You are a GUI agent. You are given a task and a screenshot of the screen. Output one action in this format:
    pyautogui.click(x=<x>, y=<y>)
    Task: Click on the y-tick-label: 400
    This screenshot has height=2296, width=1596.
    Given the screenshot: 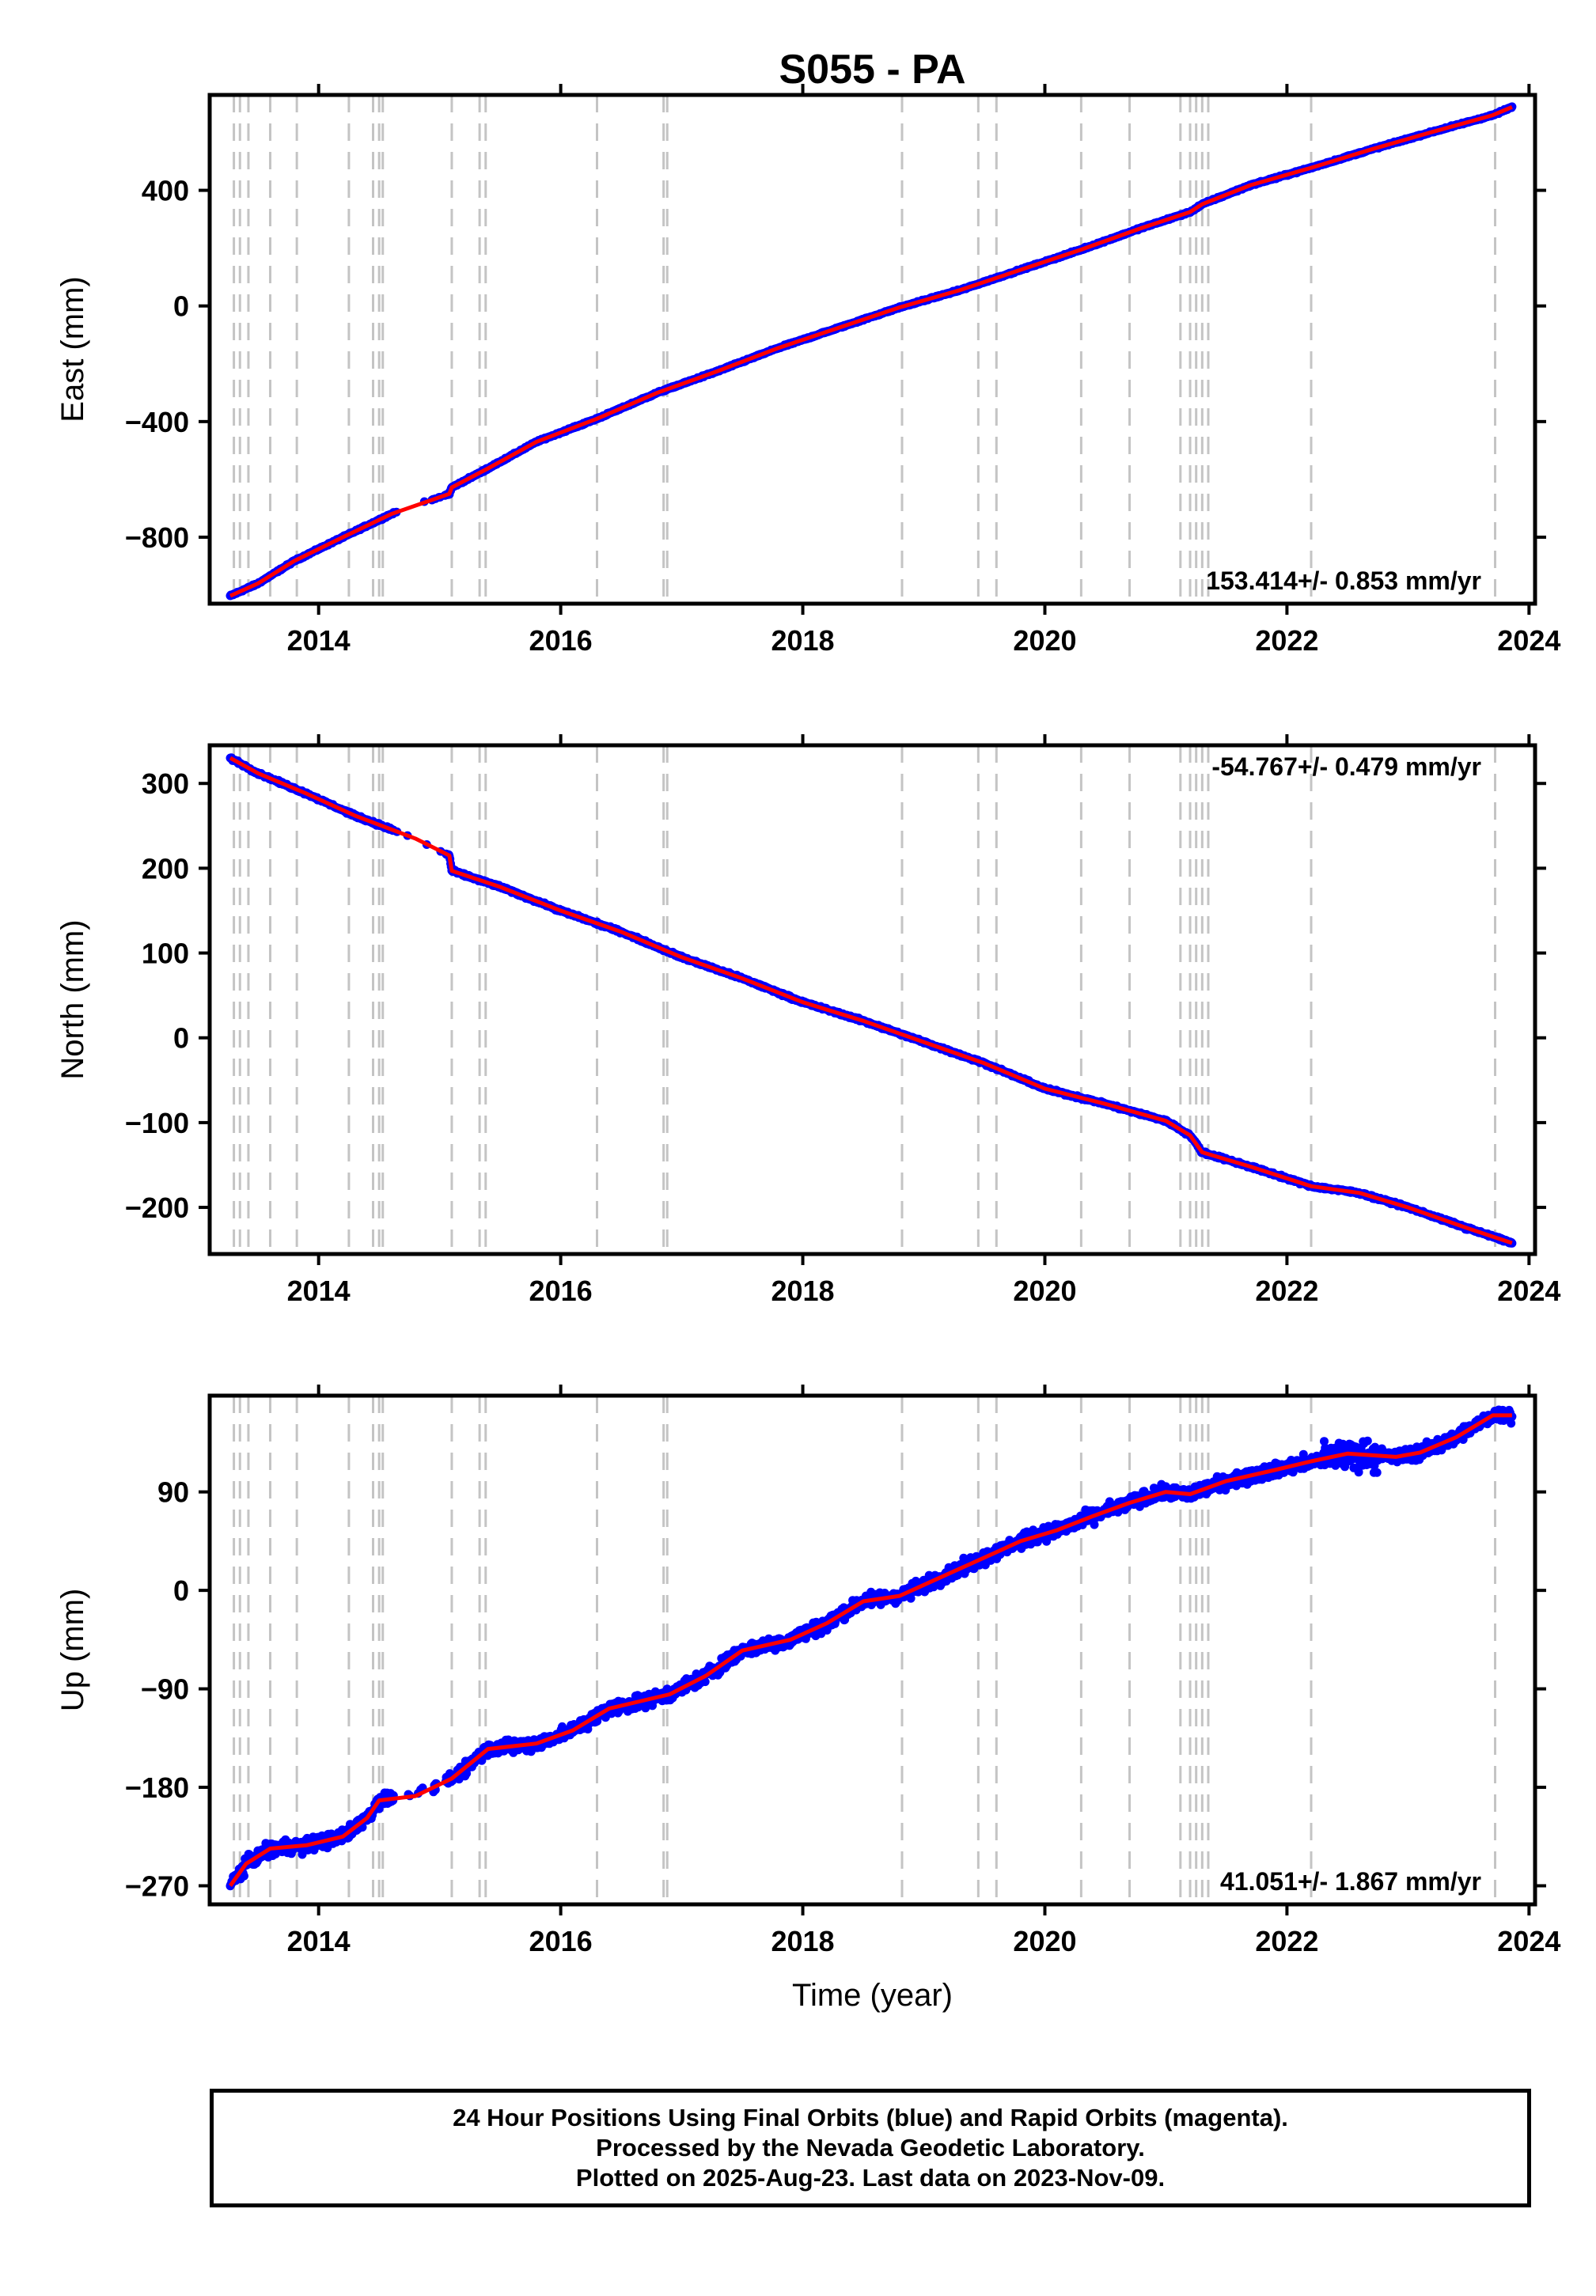 What is the action you would take?
    pyautogui.click(x=165, y=191)
    